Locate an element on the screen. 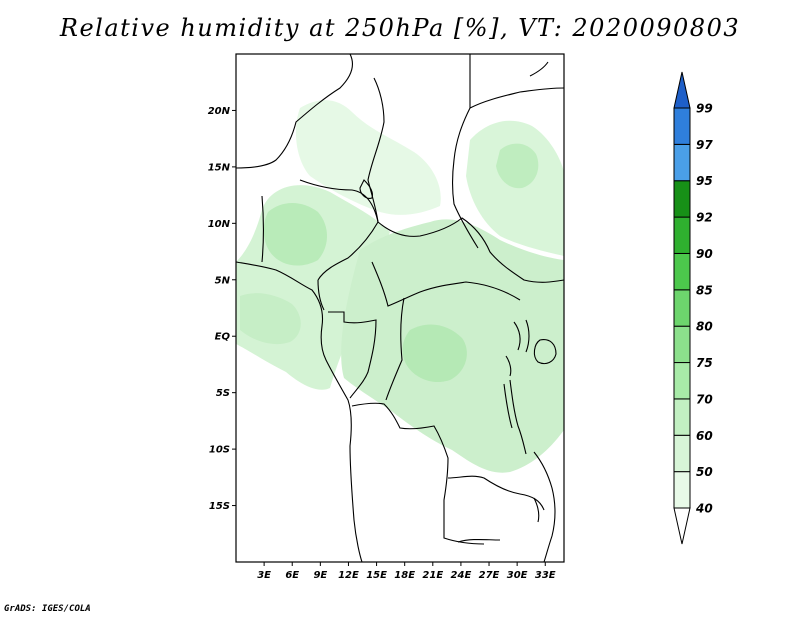 This screenshot has height=618, width=800. lon-tick-label: 18E is located at coordinates (404, 575).